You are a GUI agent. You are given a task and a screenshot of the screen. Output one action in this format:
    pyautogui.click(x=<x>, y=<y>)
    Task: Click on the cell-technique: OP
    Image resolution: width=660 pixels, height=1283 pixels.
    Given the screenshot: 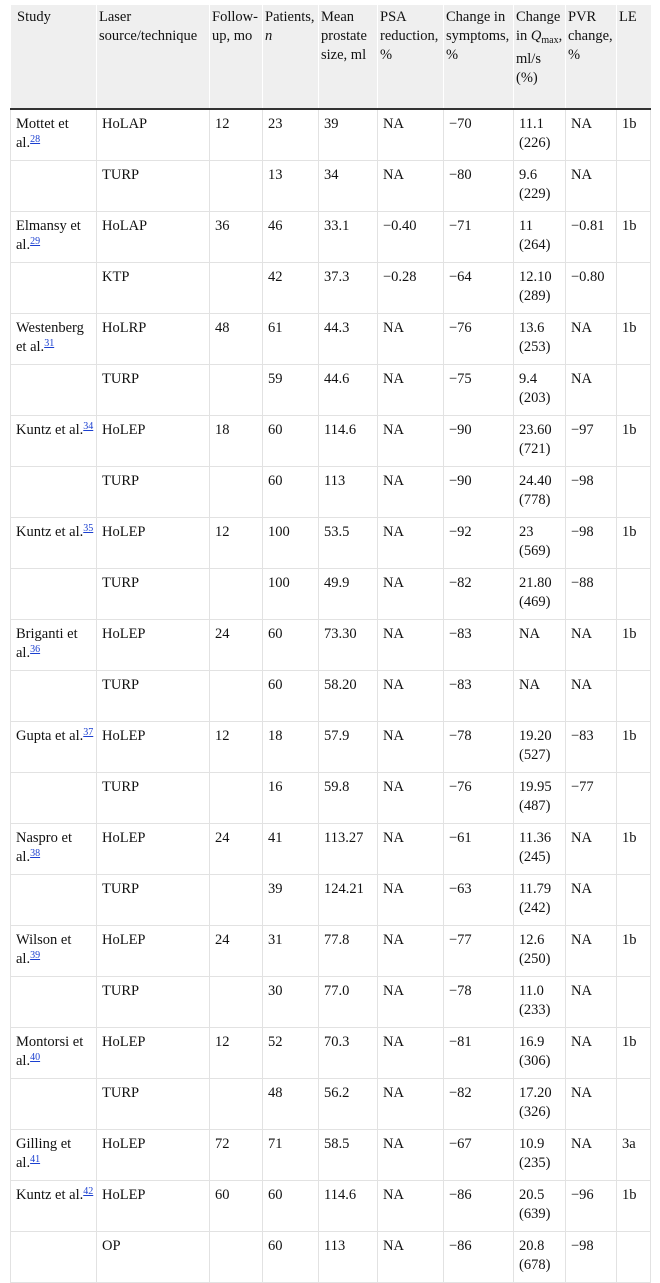 What is the action you would take?
    pyautogui.click(x=153, y=1257)
    